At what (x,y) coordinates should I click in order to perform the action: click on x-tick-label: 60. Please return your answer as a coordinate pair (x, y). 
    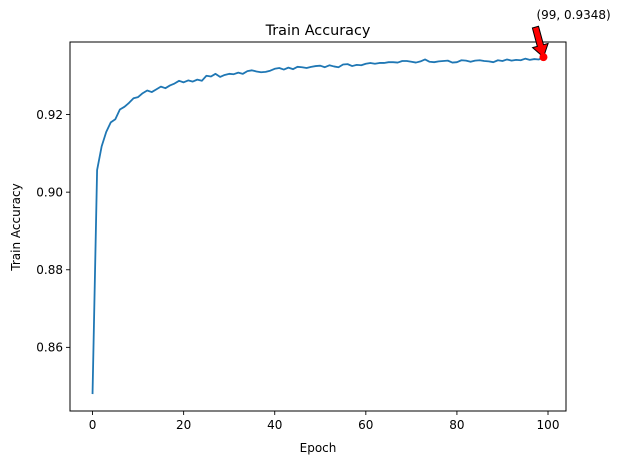
    Looking at the image, I should click on (365, 425).